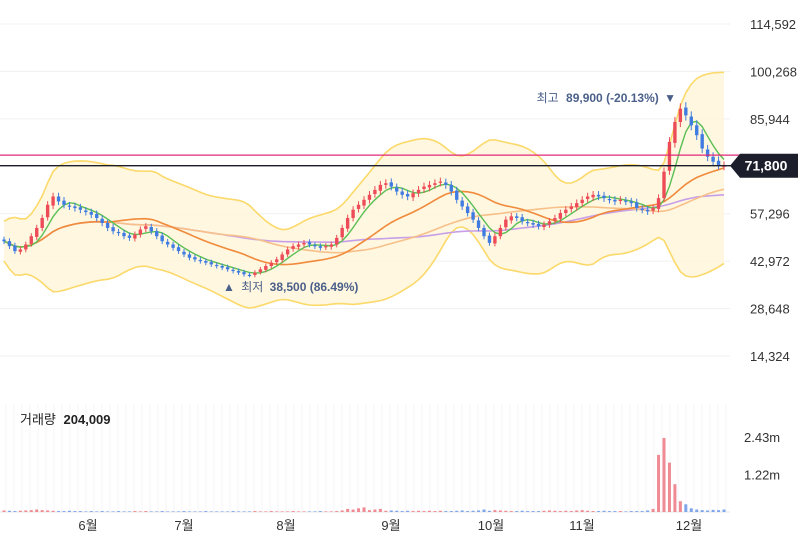 The width and height of the screenshot is (800, 541). Describe the element at coordinates (689, 525) in the screenshot. I see `month-label: 12월` at that location.